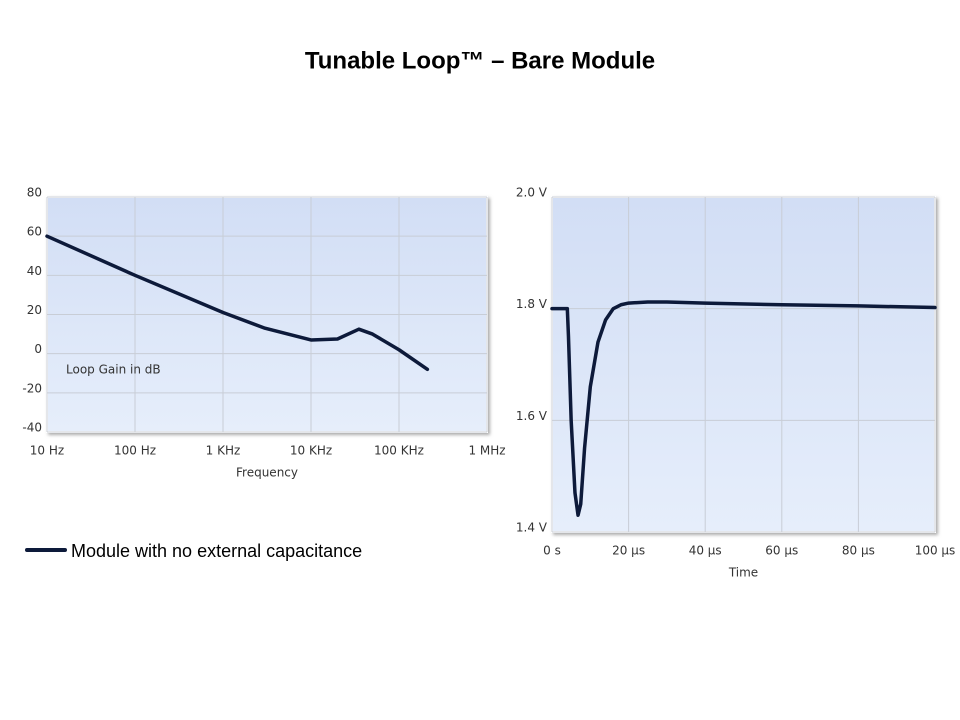 This screenshot has width=960, height=720. I want to click on x-tick-label: 1 MHz, so click(486, 451).